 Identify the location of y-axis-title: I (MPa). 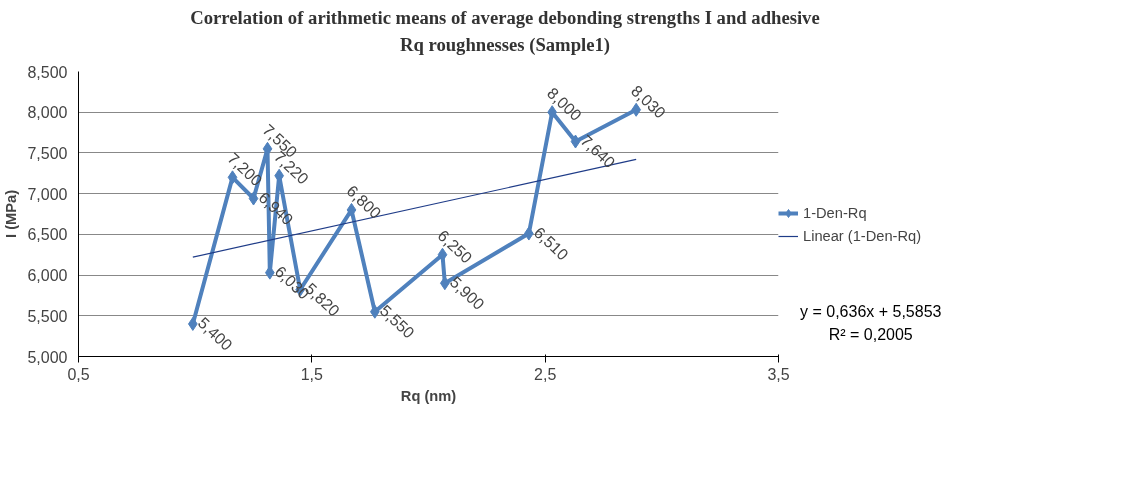
(11, 214).